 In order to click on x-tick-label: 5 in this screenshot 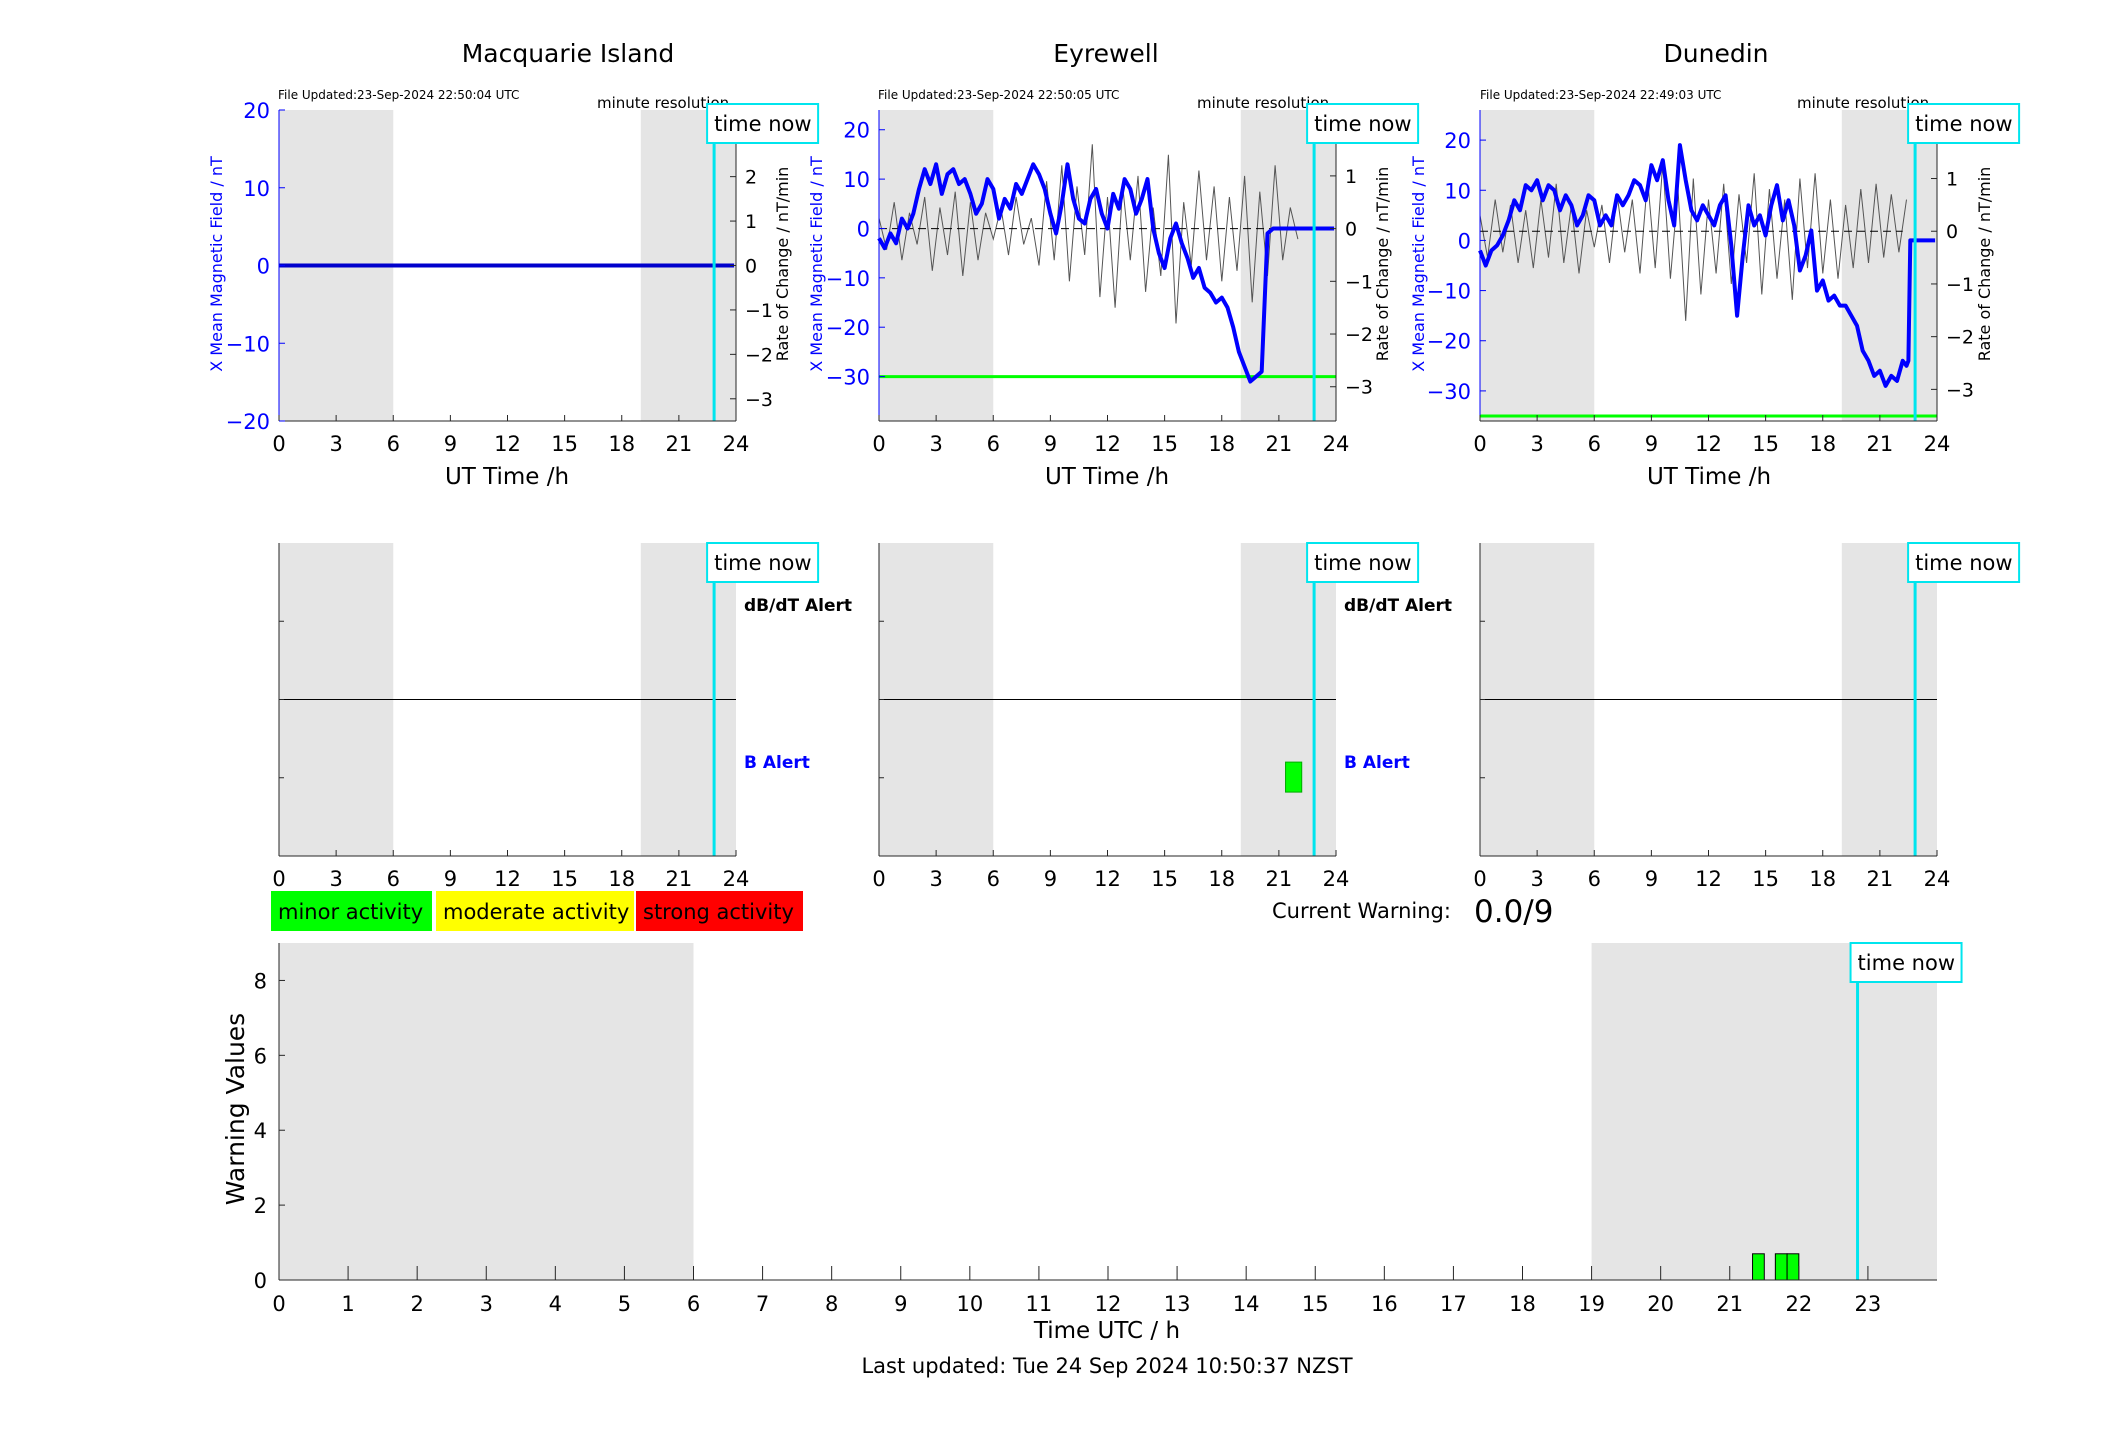, I will do `click(624, 1304)`.